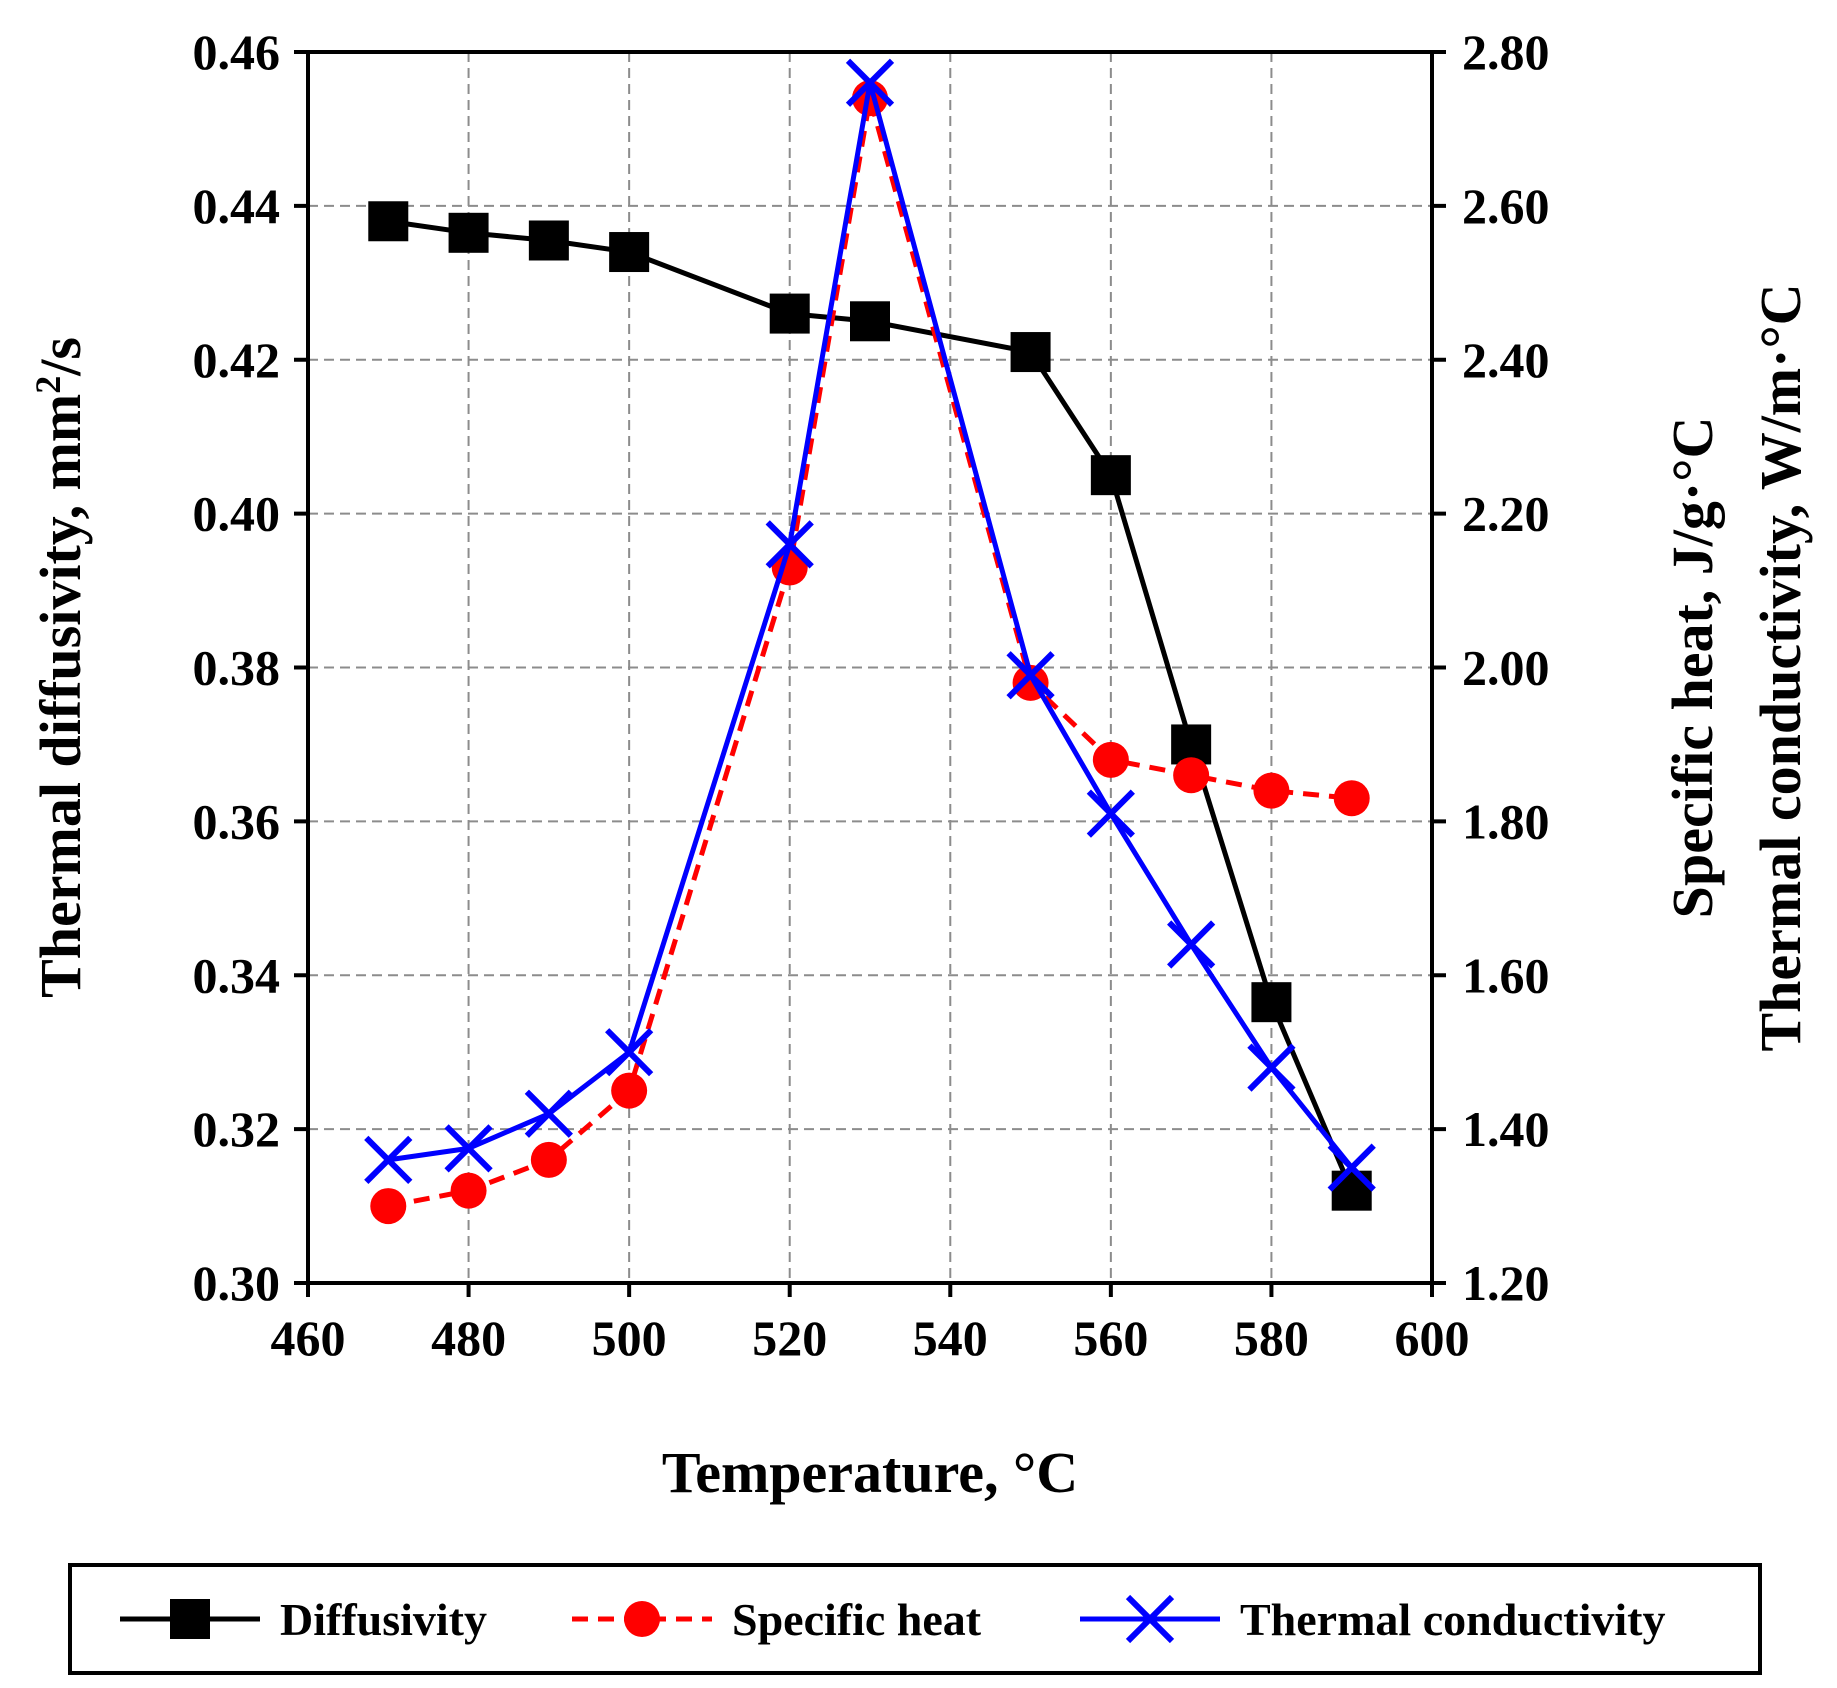  What do you see at coordinates (1506, 1129) in the screenshot?
I see `y-right-tick-label: 1.40` at bounding box center [1506, 1129].